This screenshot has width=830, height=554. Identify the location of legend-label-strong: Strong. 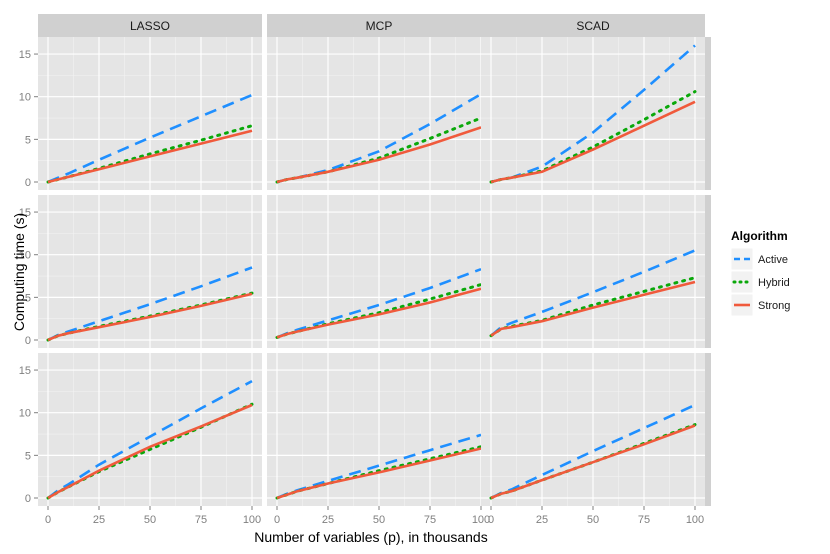
(774, 306).